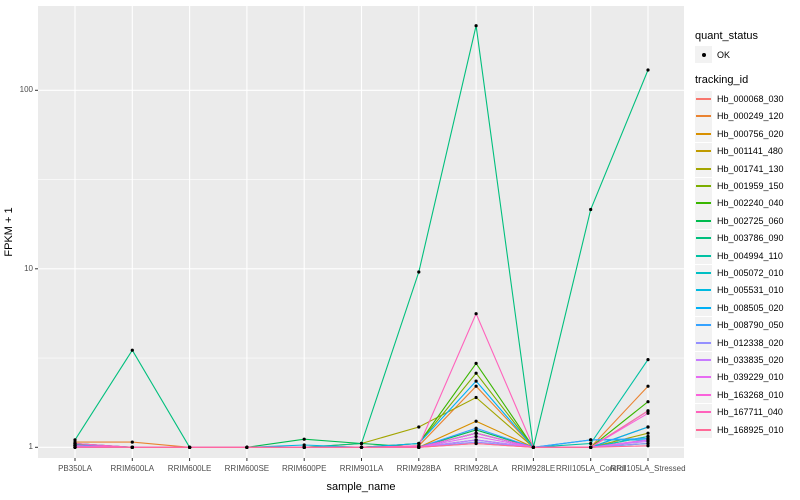 The image size is (800, 500). I want to click on x-tick-label: RRIM600LA, so click(132, 468).